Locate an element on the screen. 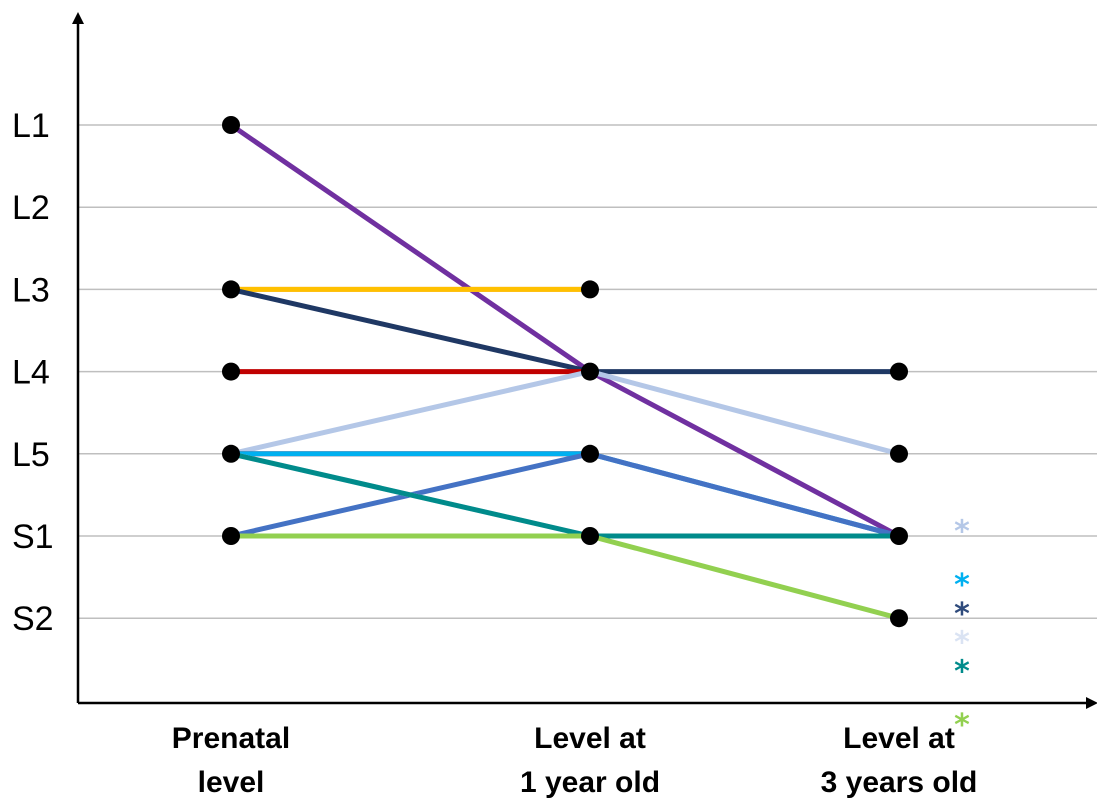 The width and height of the screenshot is (1097, 807). significance-star-1: * is located at coordinates (962, 585).